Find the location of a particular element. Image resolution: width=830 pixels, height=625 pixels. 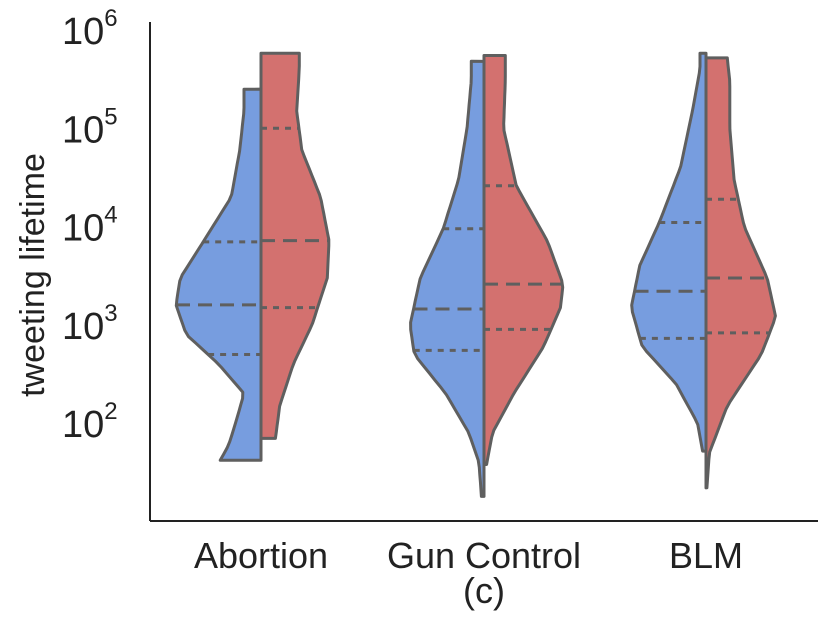

y-tick-label: 10³ is located at coordinates (90, 324).